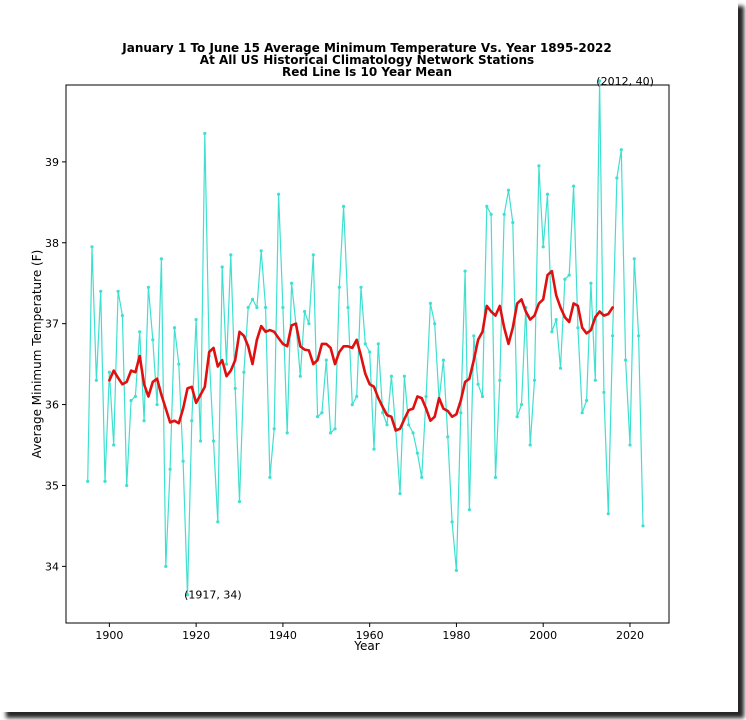 The width and height of the screenshot is (746, 720). Describe the element at coordinates (52, 566) in the screenshot. I see `y-tick-label: 34` at that location.